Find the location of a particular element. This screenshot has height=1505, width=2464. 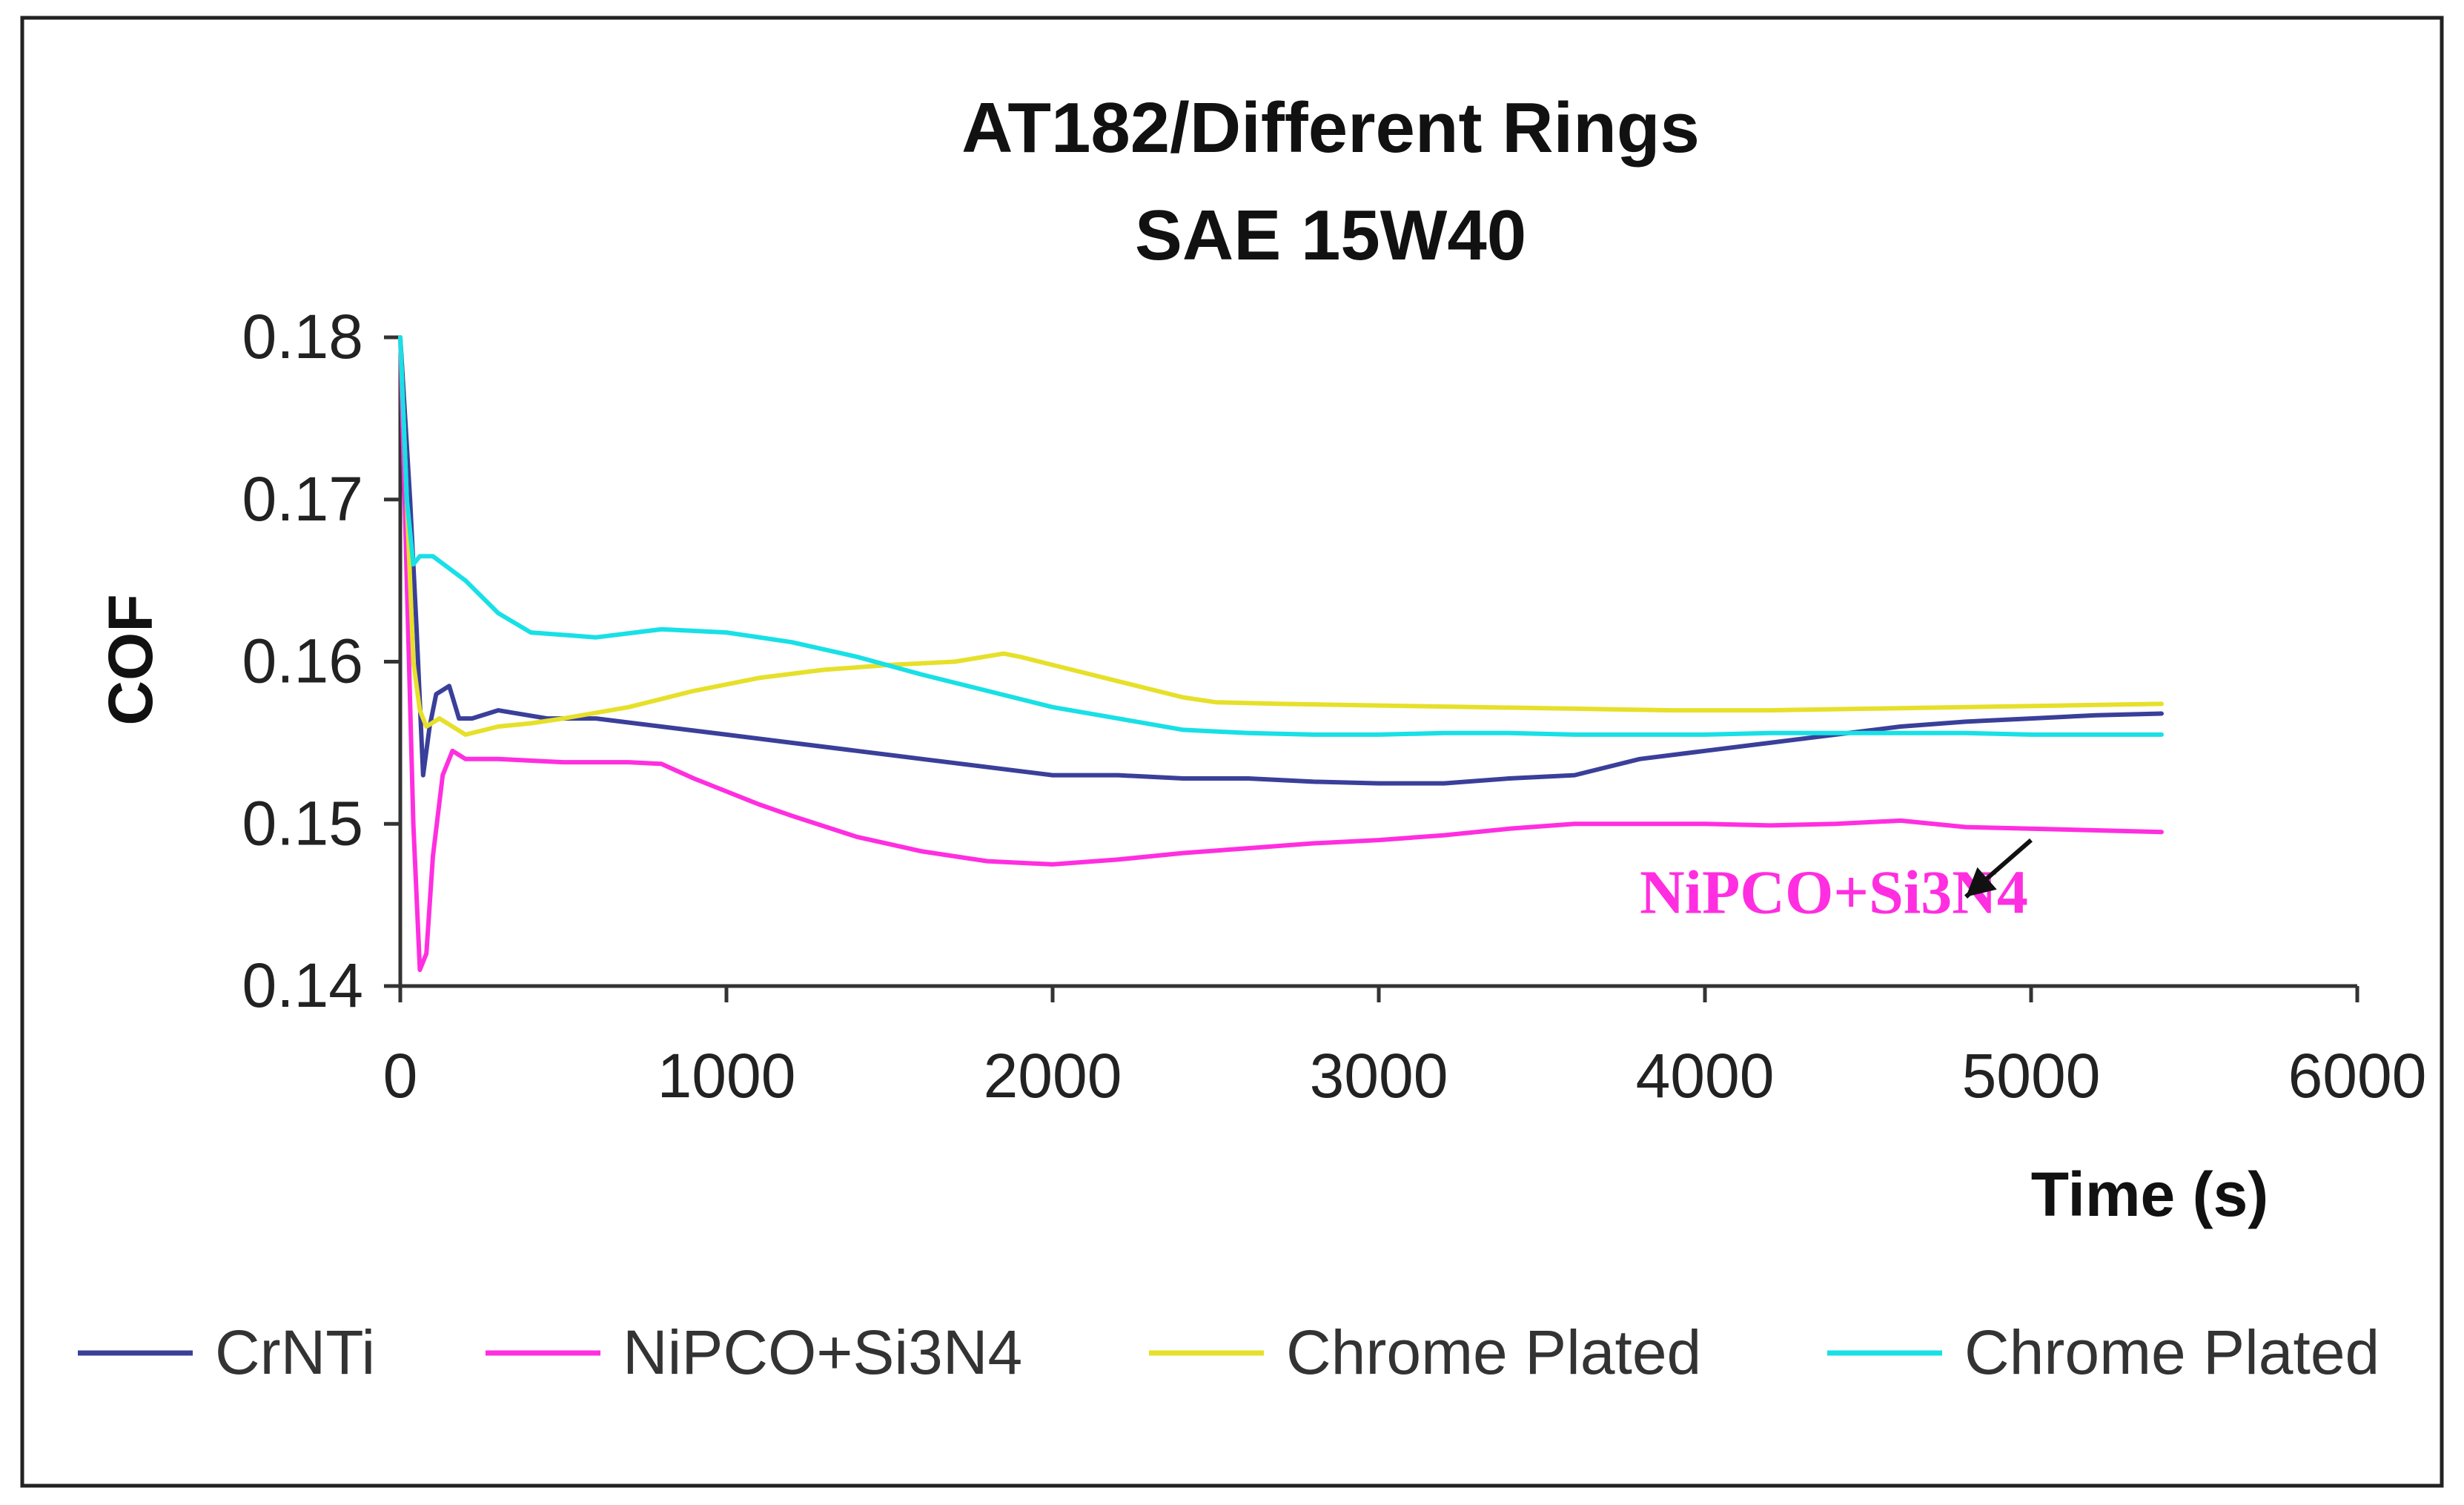

y-tick-label: 0.17 is located at coordinates (303, 499).